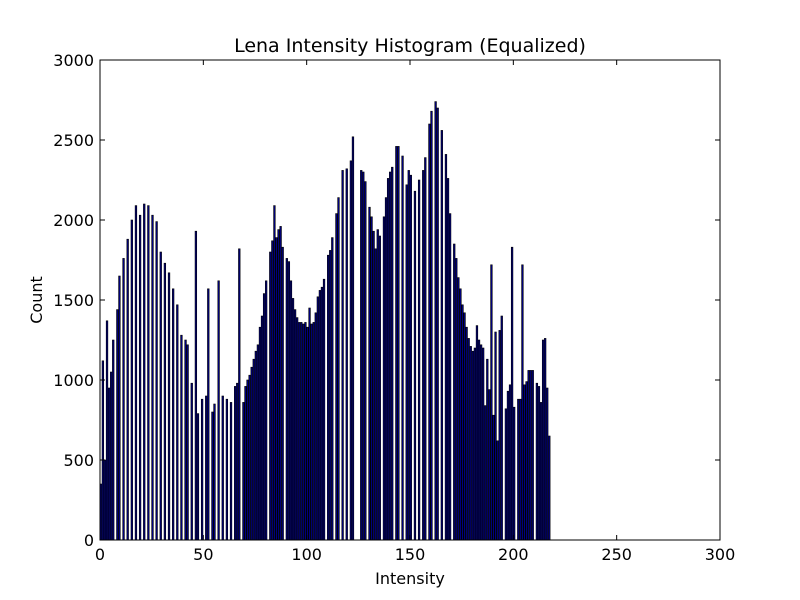 This screenshot has width=800, height=600. What do you see at coordinates (306, 554) in the screenshot?
I see `x-tick-label: 100` at bounding box center [306, 554].